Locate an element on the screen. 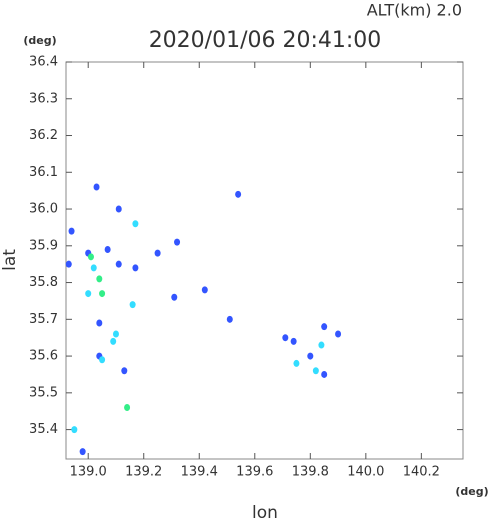  y-tick-label: 35.5 is located at coordinates (43, 392).